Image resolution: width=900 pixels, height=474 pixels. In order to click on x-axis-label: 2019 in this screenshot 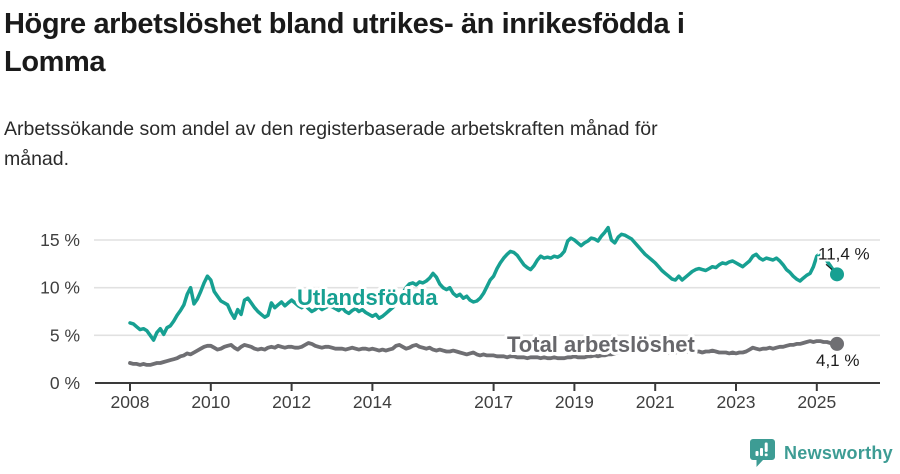, I will do `click(574, 402)`.